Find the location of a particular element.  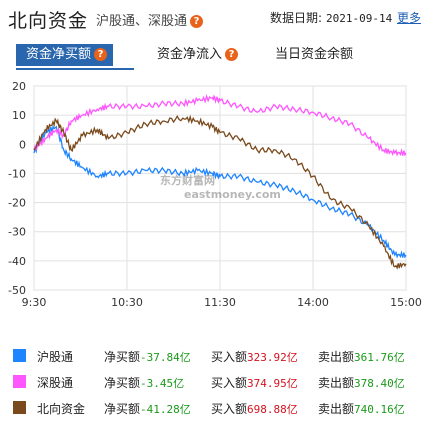

sell-field: 卖出额378.40亿 is located at coordinates (361, 382).